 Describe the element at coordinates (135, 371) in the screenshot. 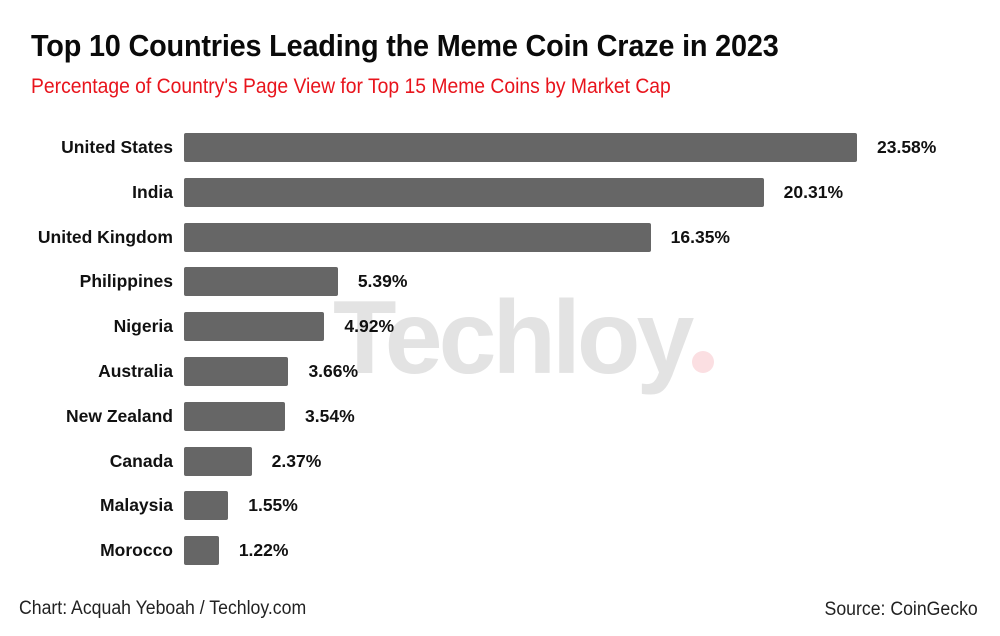

I see `category-label: Australia` at that location.